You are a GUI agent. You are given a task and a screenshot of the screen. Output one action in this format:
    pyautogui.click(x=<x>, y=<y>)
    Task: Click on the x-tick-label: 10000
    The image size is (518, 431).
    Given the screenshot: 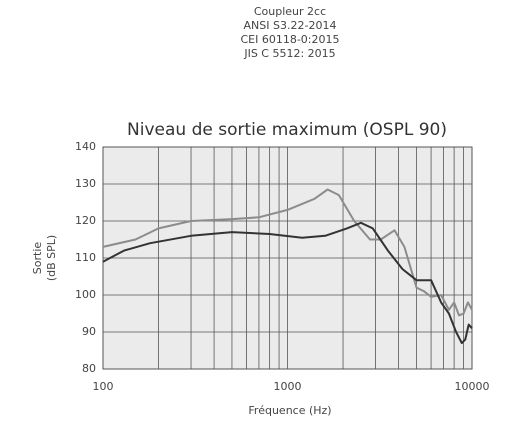 What is the action you would take?
    pyautogui.click(x=472, y=386)
    